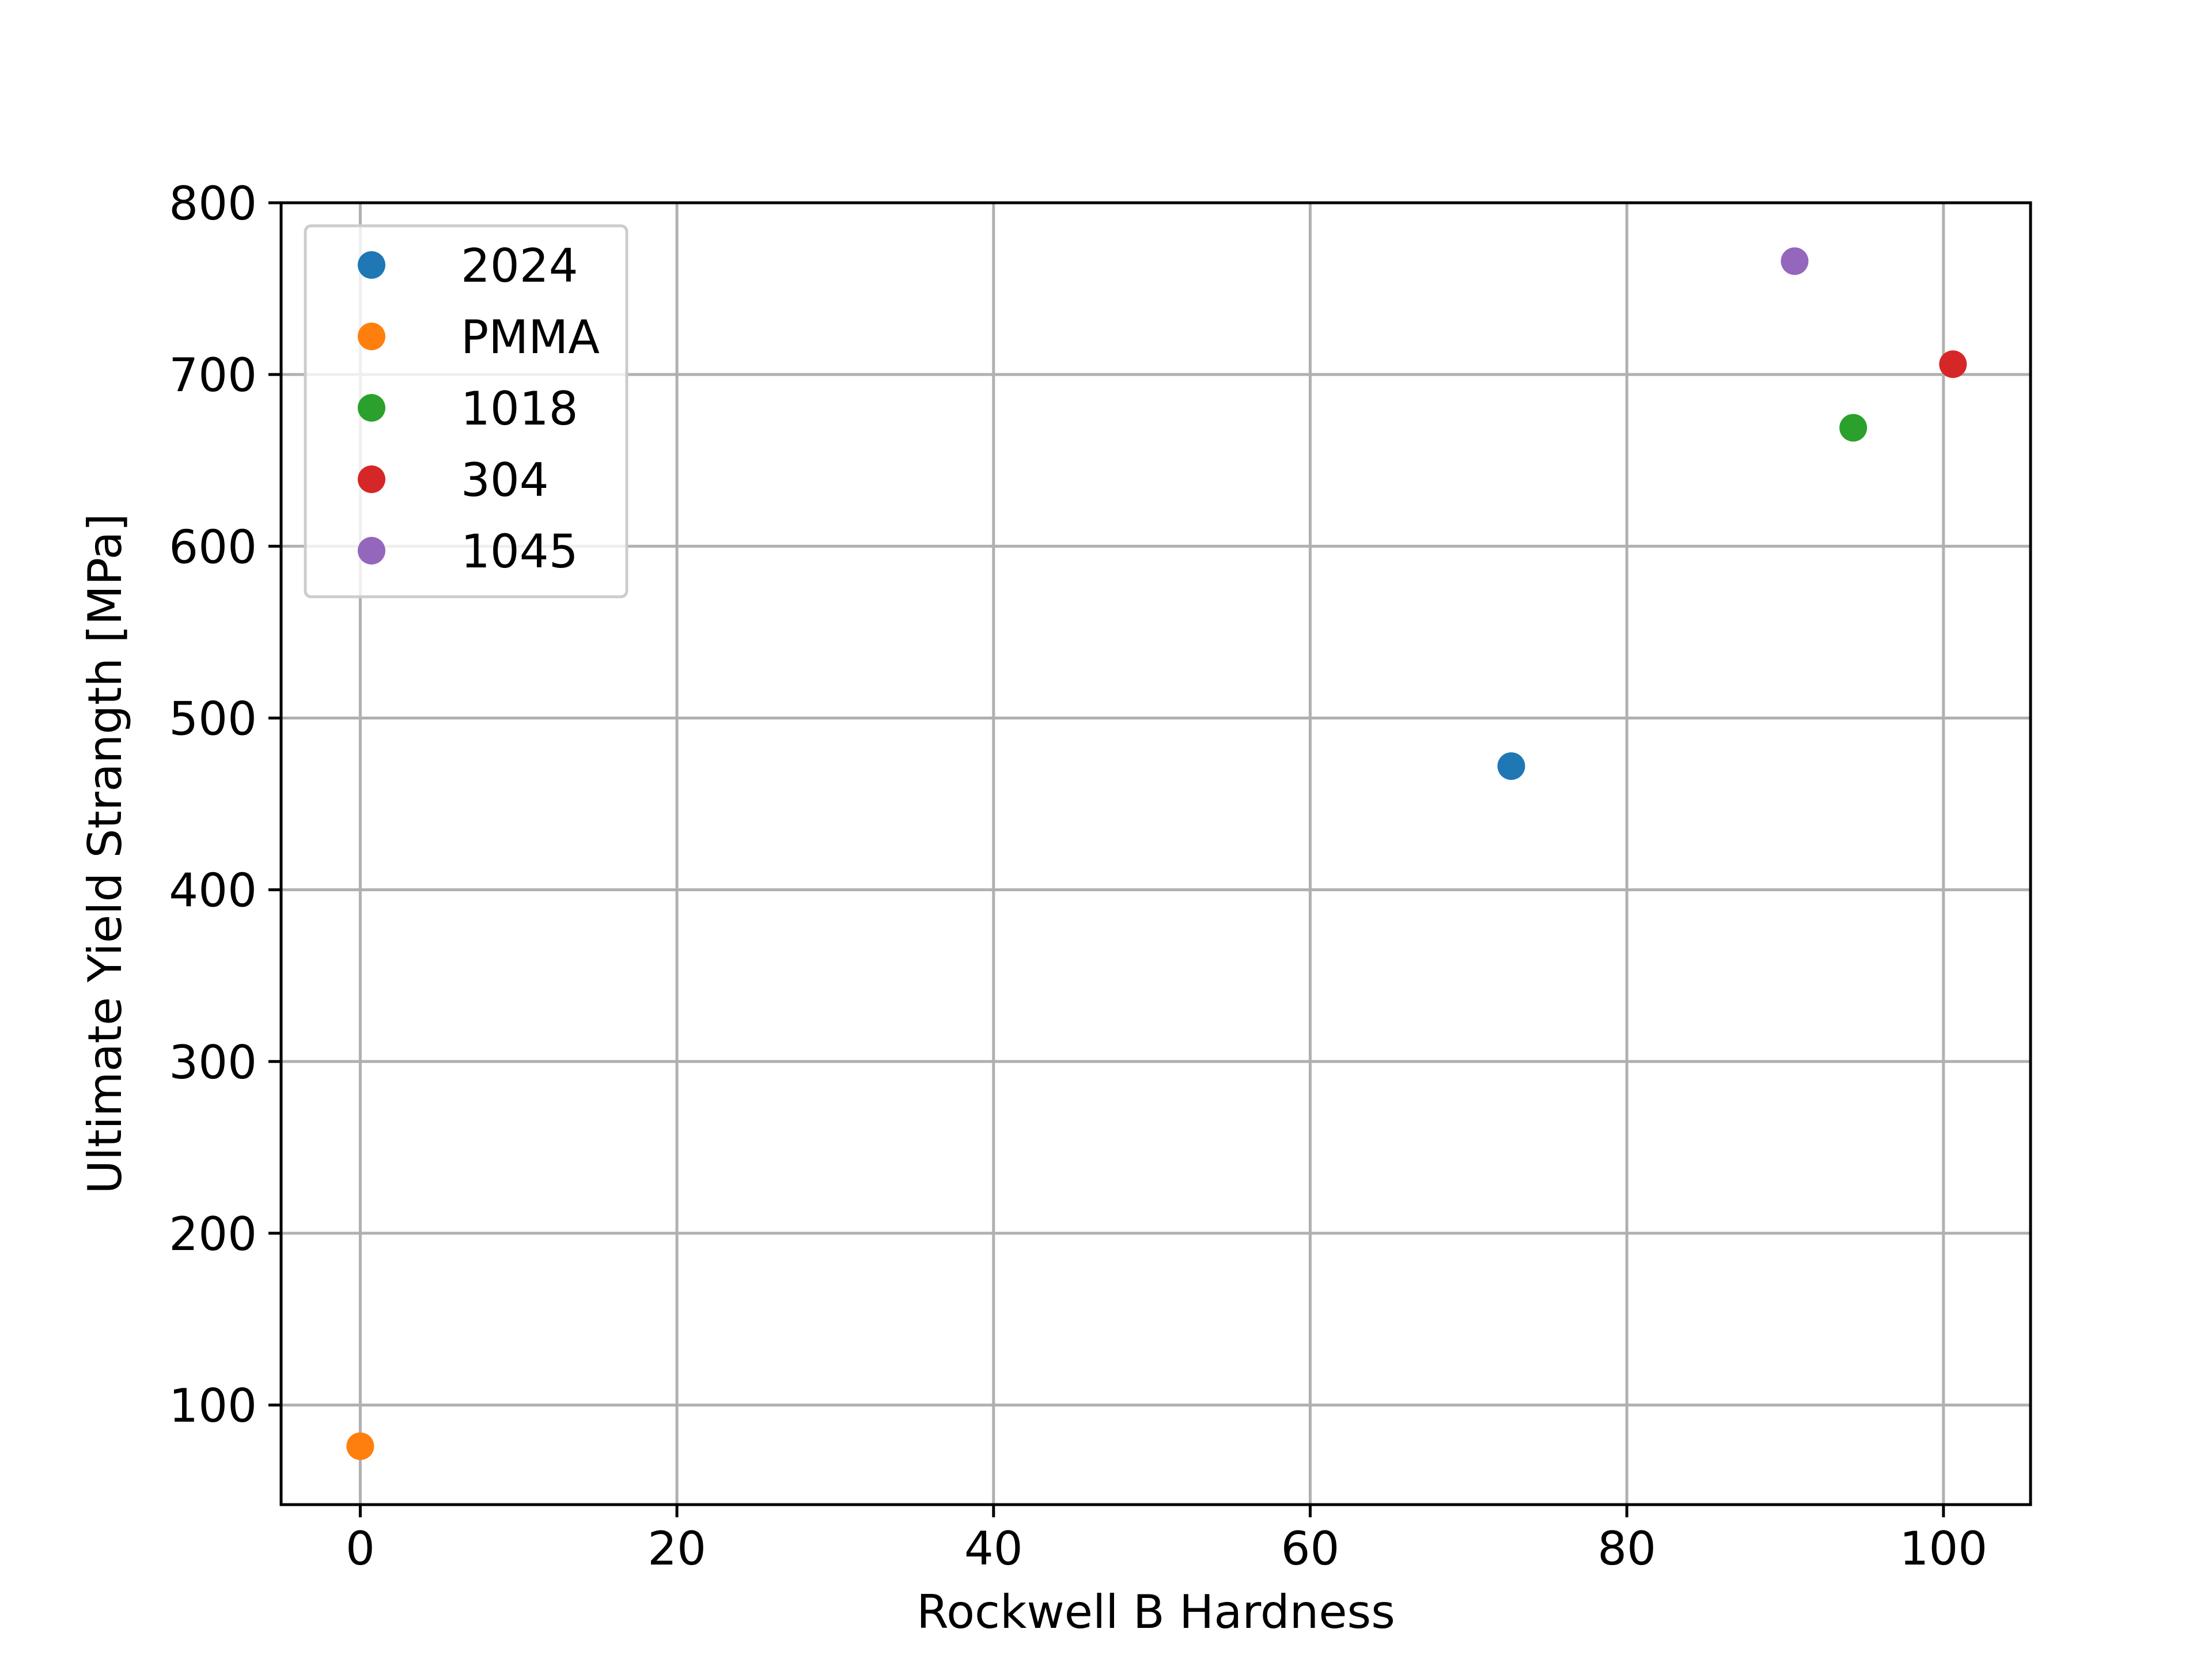 This screenshot has width=2212, height=1659. I want to click on x-tick-label: 0, so click(360, 1548).